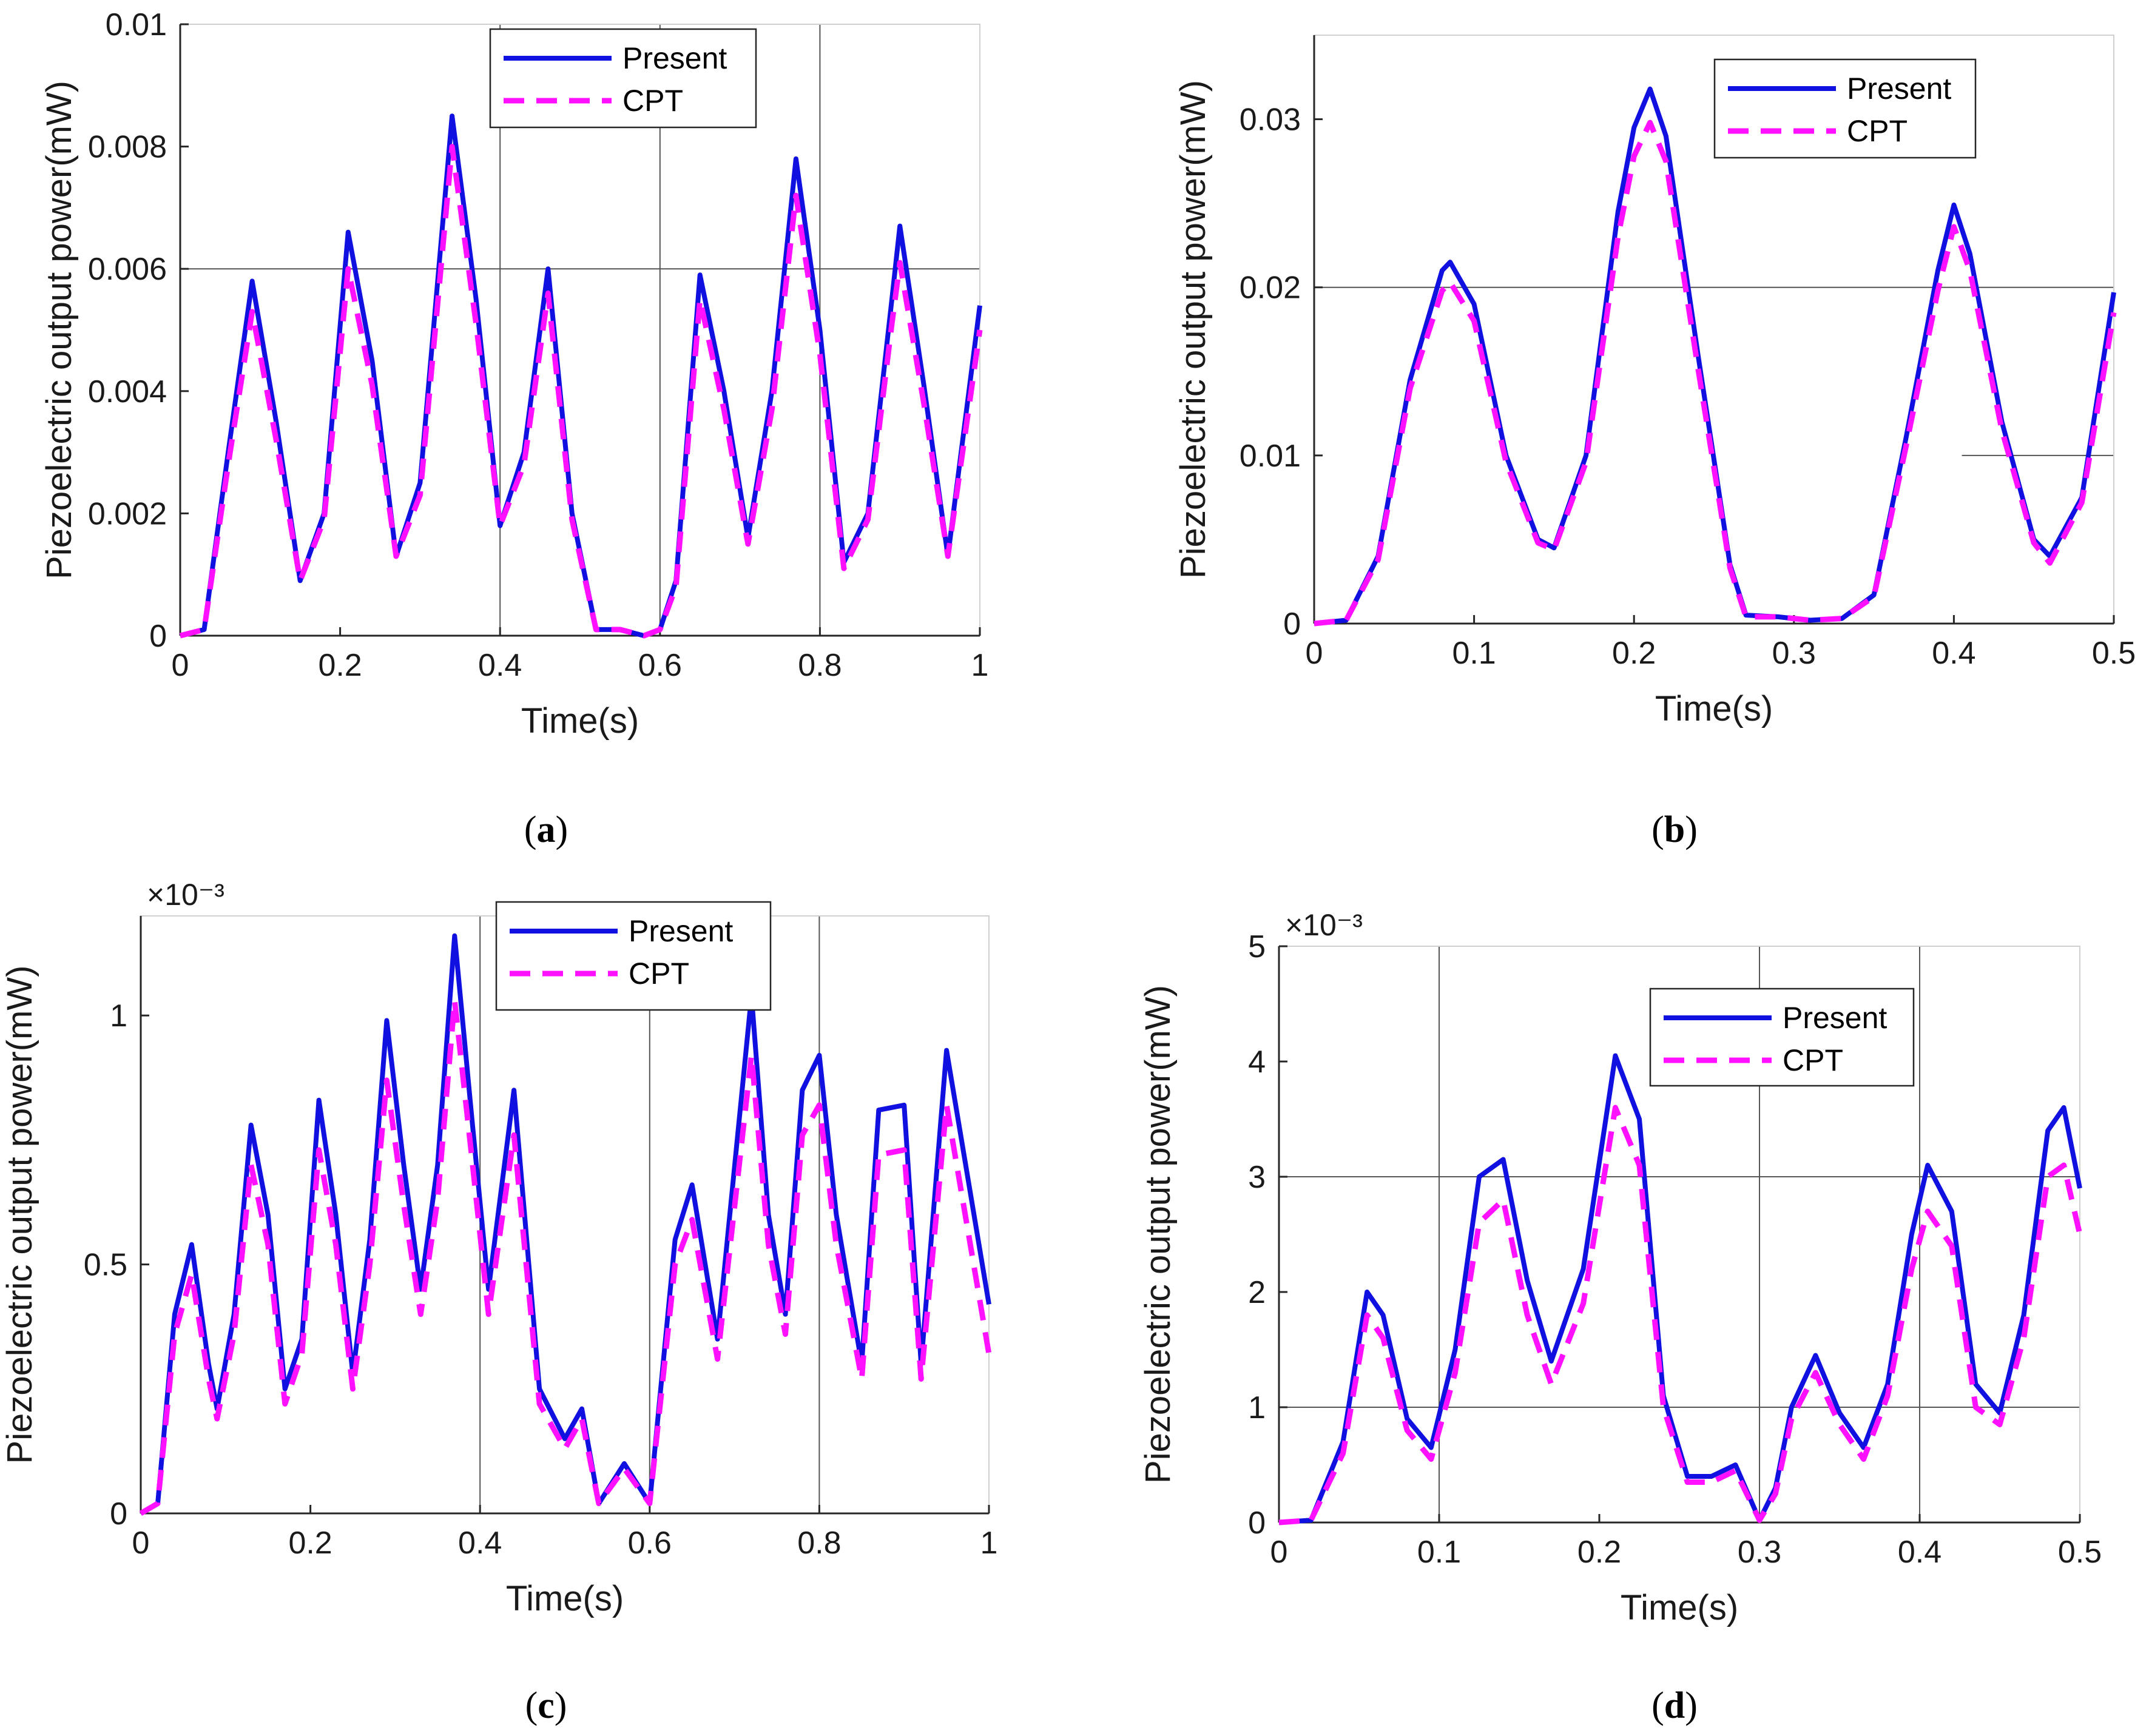  I want to click on caption-label: b, so click(1675, 829).